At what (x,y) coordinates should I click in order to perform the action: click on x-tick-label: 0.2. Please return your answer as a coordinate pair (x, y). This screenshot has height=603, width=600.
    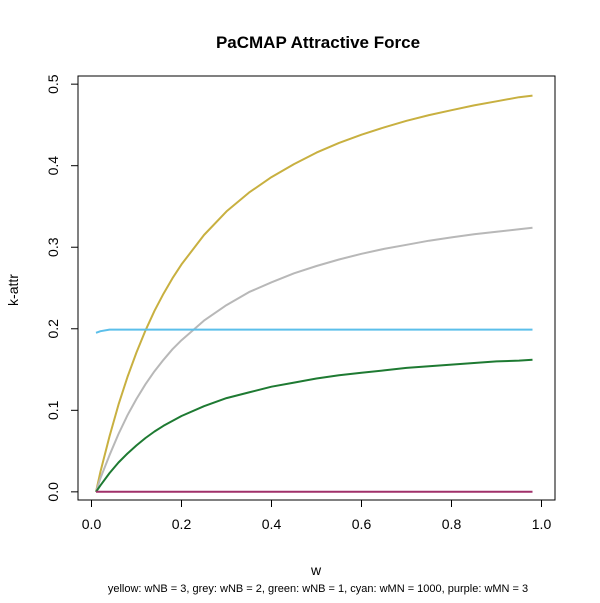
    Looking at the image, I should click on (182, 524).